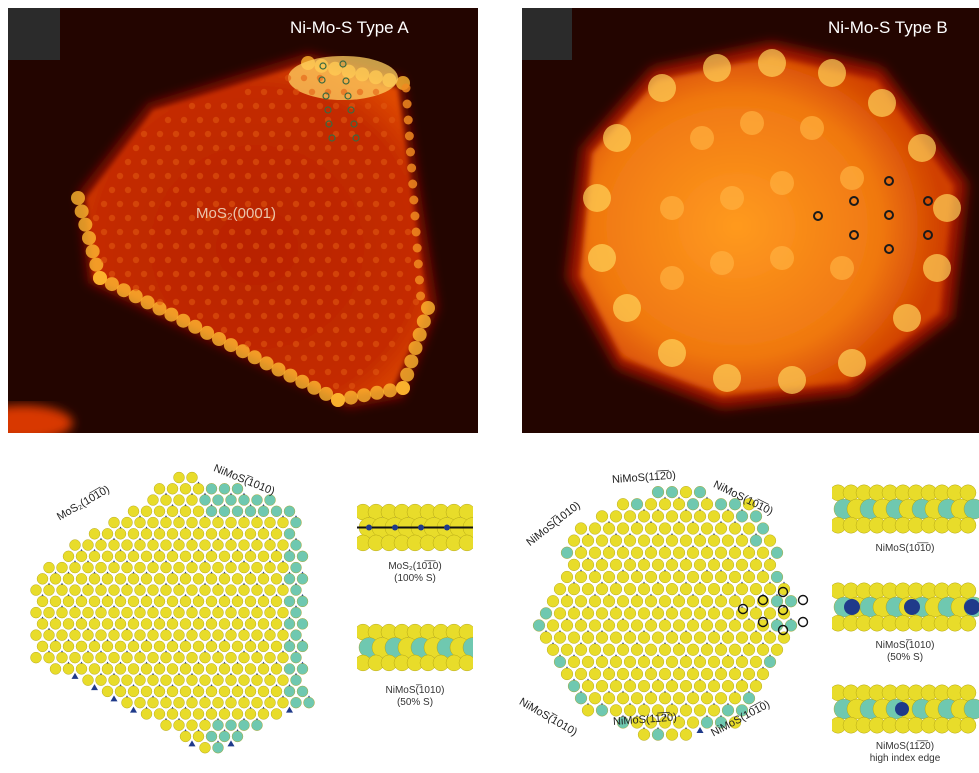 This screenshot has height=773, width=979. Describe the element at coordinates (905, 645) in the screenshot. I see `model-b-detail-caption-2-line1: NiMoS(̅1010)` at that location.